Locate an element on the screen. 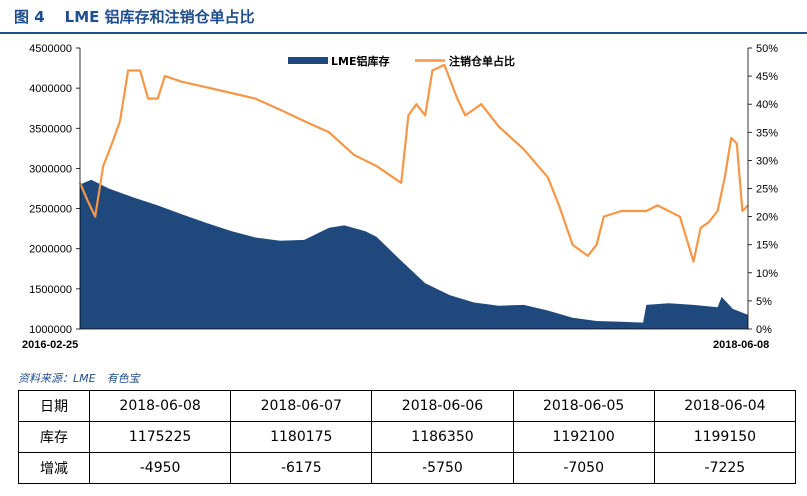 This screenshot has height=496, width=807. left-axis-tick-label: 3000000 is located at coordinates (50, 169).